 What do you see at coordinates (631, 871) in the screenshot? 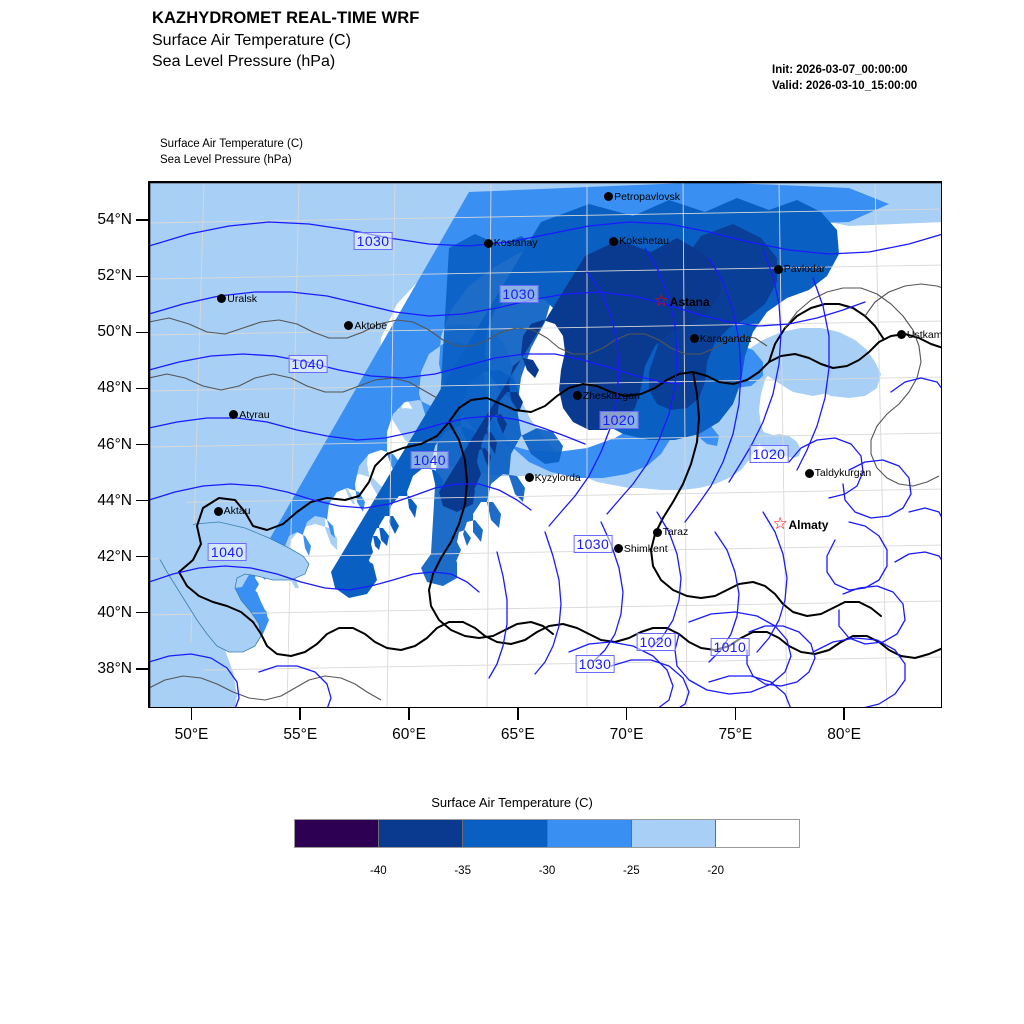
I see `colorbar-tick-label: -25` at bounding box center [631, 871].